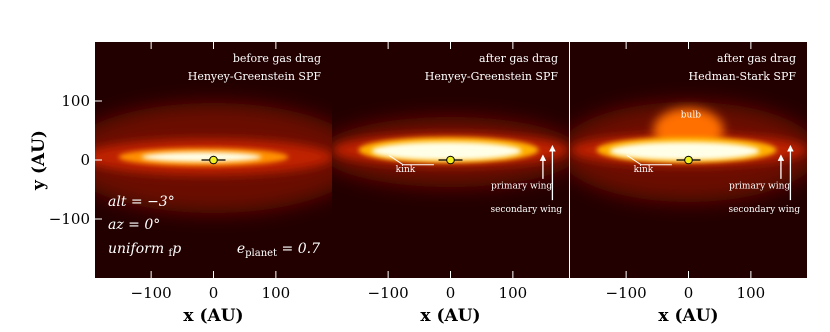  Describe the element at coordinates (39, 160) in the screenshot. I see `y-axis-label: y (AU)` at that location.